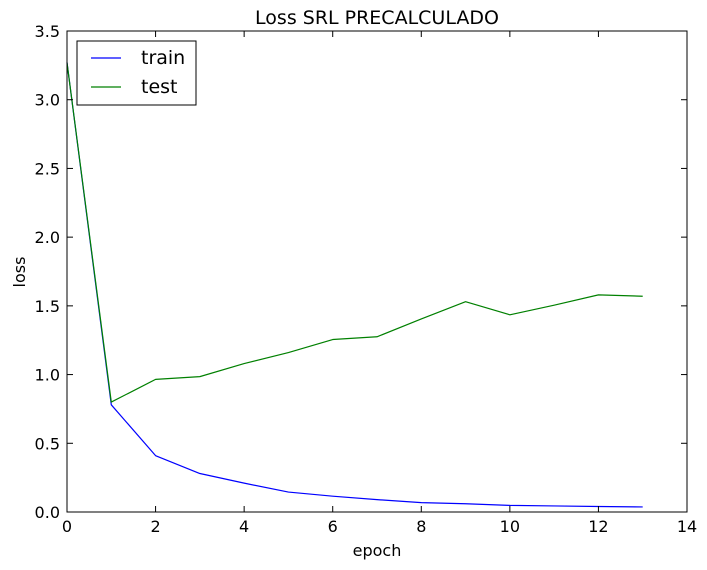 The image size is (707, 570). What do you see at coordinates (155, 526) in the screenshot?
I see `x-tick-label: 2` at bounding box center [155, 526].